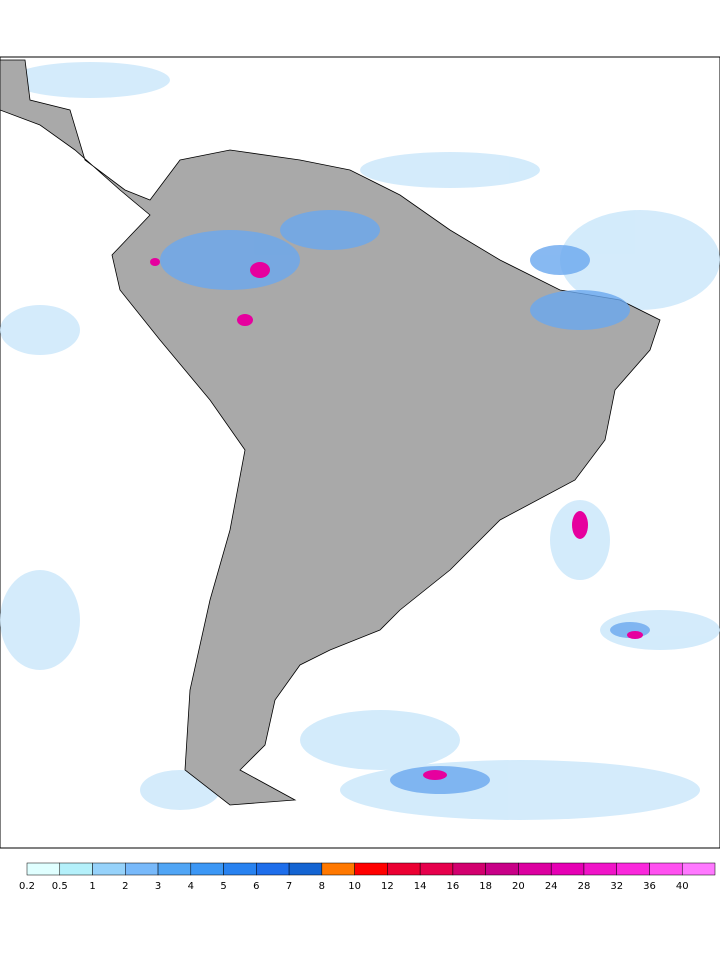 The image size is (720, 960). I want to click on colorbar-label: 0.2, so click(27, 886).